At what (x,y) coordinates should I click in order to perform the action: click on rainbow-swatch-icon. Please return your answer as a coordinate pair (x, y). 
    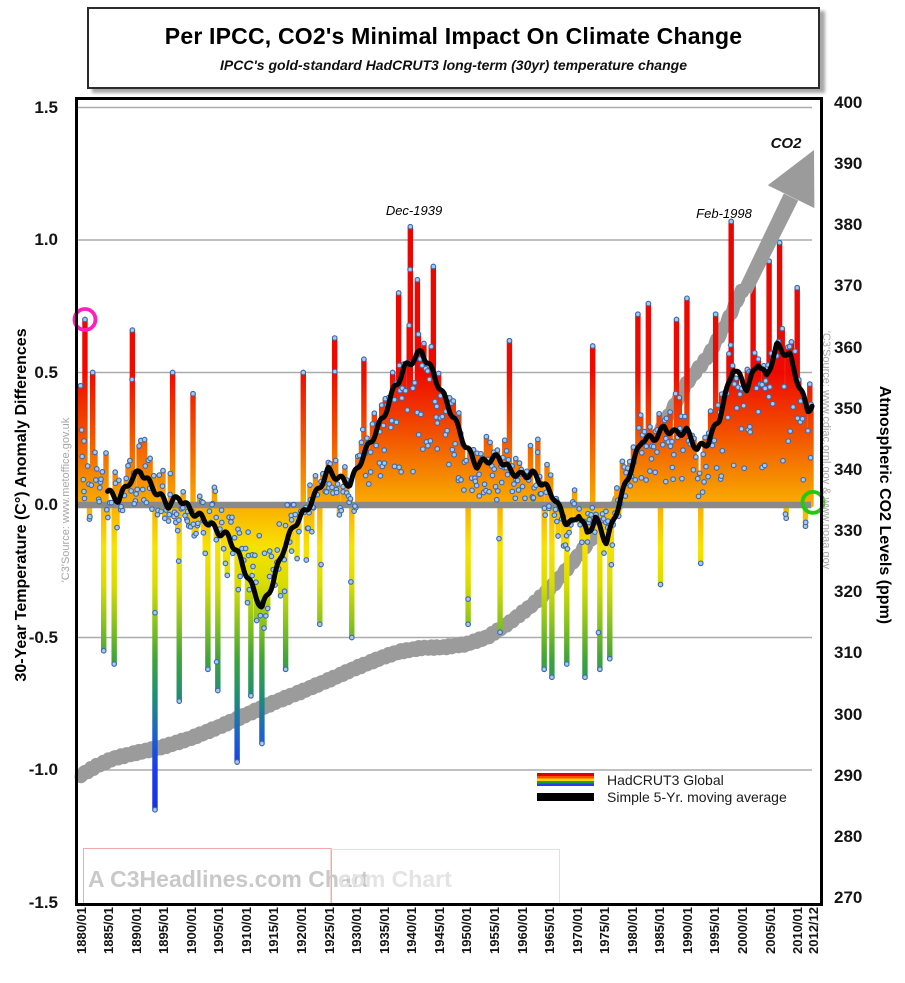
    Looking at the image, I should click on (565, 779).